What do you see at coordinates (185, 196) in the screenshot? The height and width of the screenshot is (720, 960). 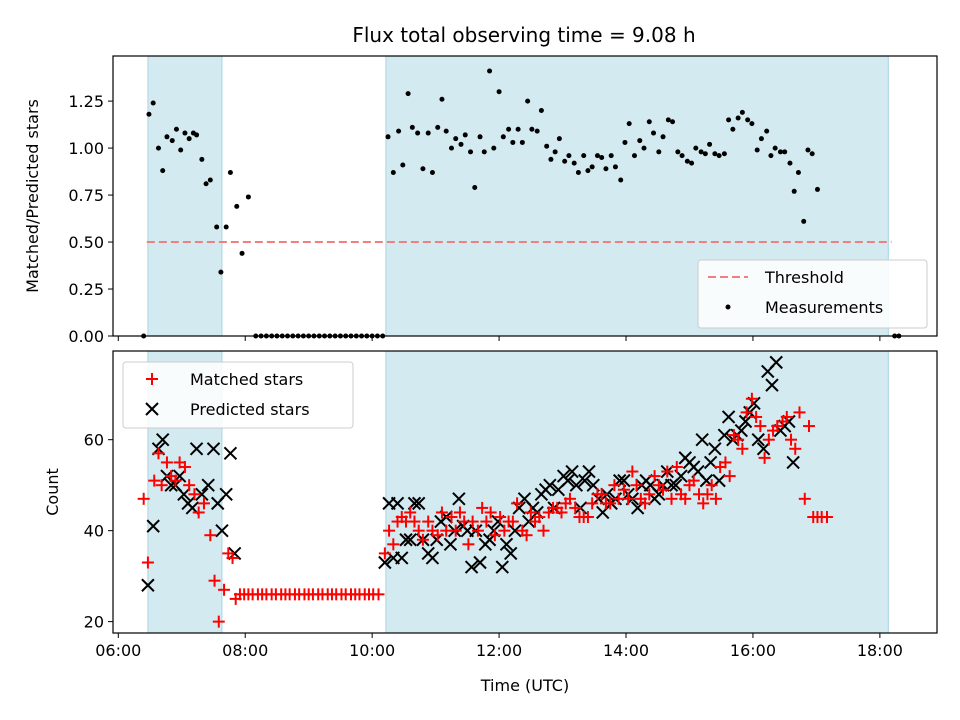 I see `top-shaded-interval` at bounding box center [185, 196].